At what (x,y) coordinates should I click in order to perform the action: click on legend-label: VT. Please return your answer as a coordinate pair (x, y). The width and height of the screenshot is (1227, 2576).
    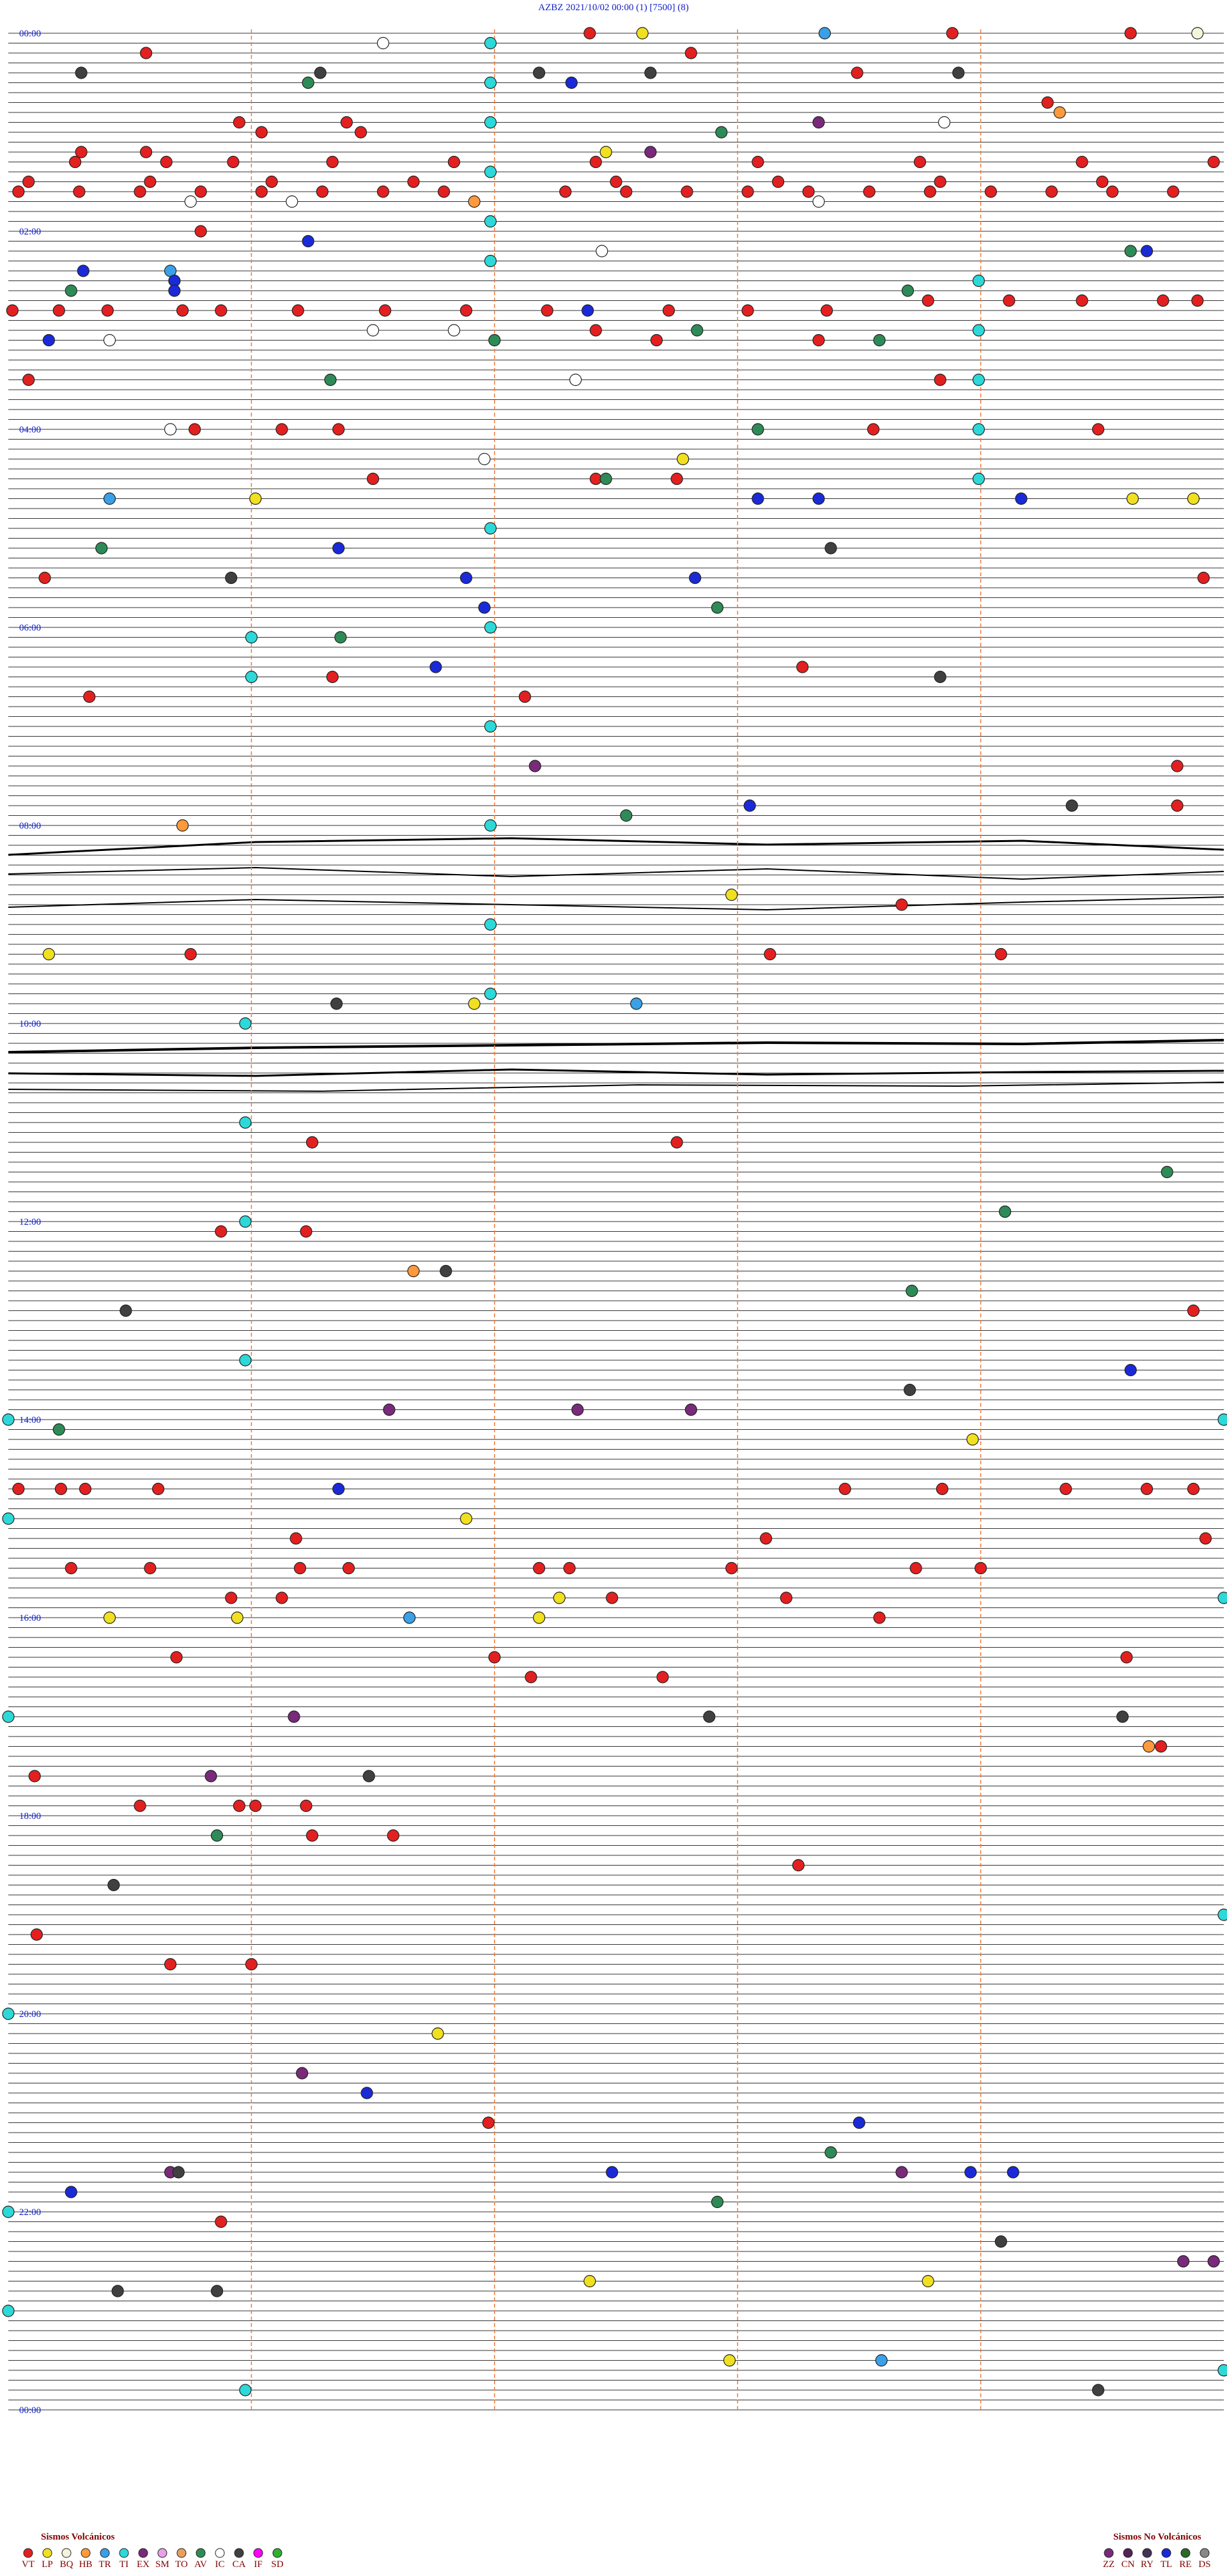
    Looking at the image, I should click on (28, 2564).